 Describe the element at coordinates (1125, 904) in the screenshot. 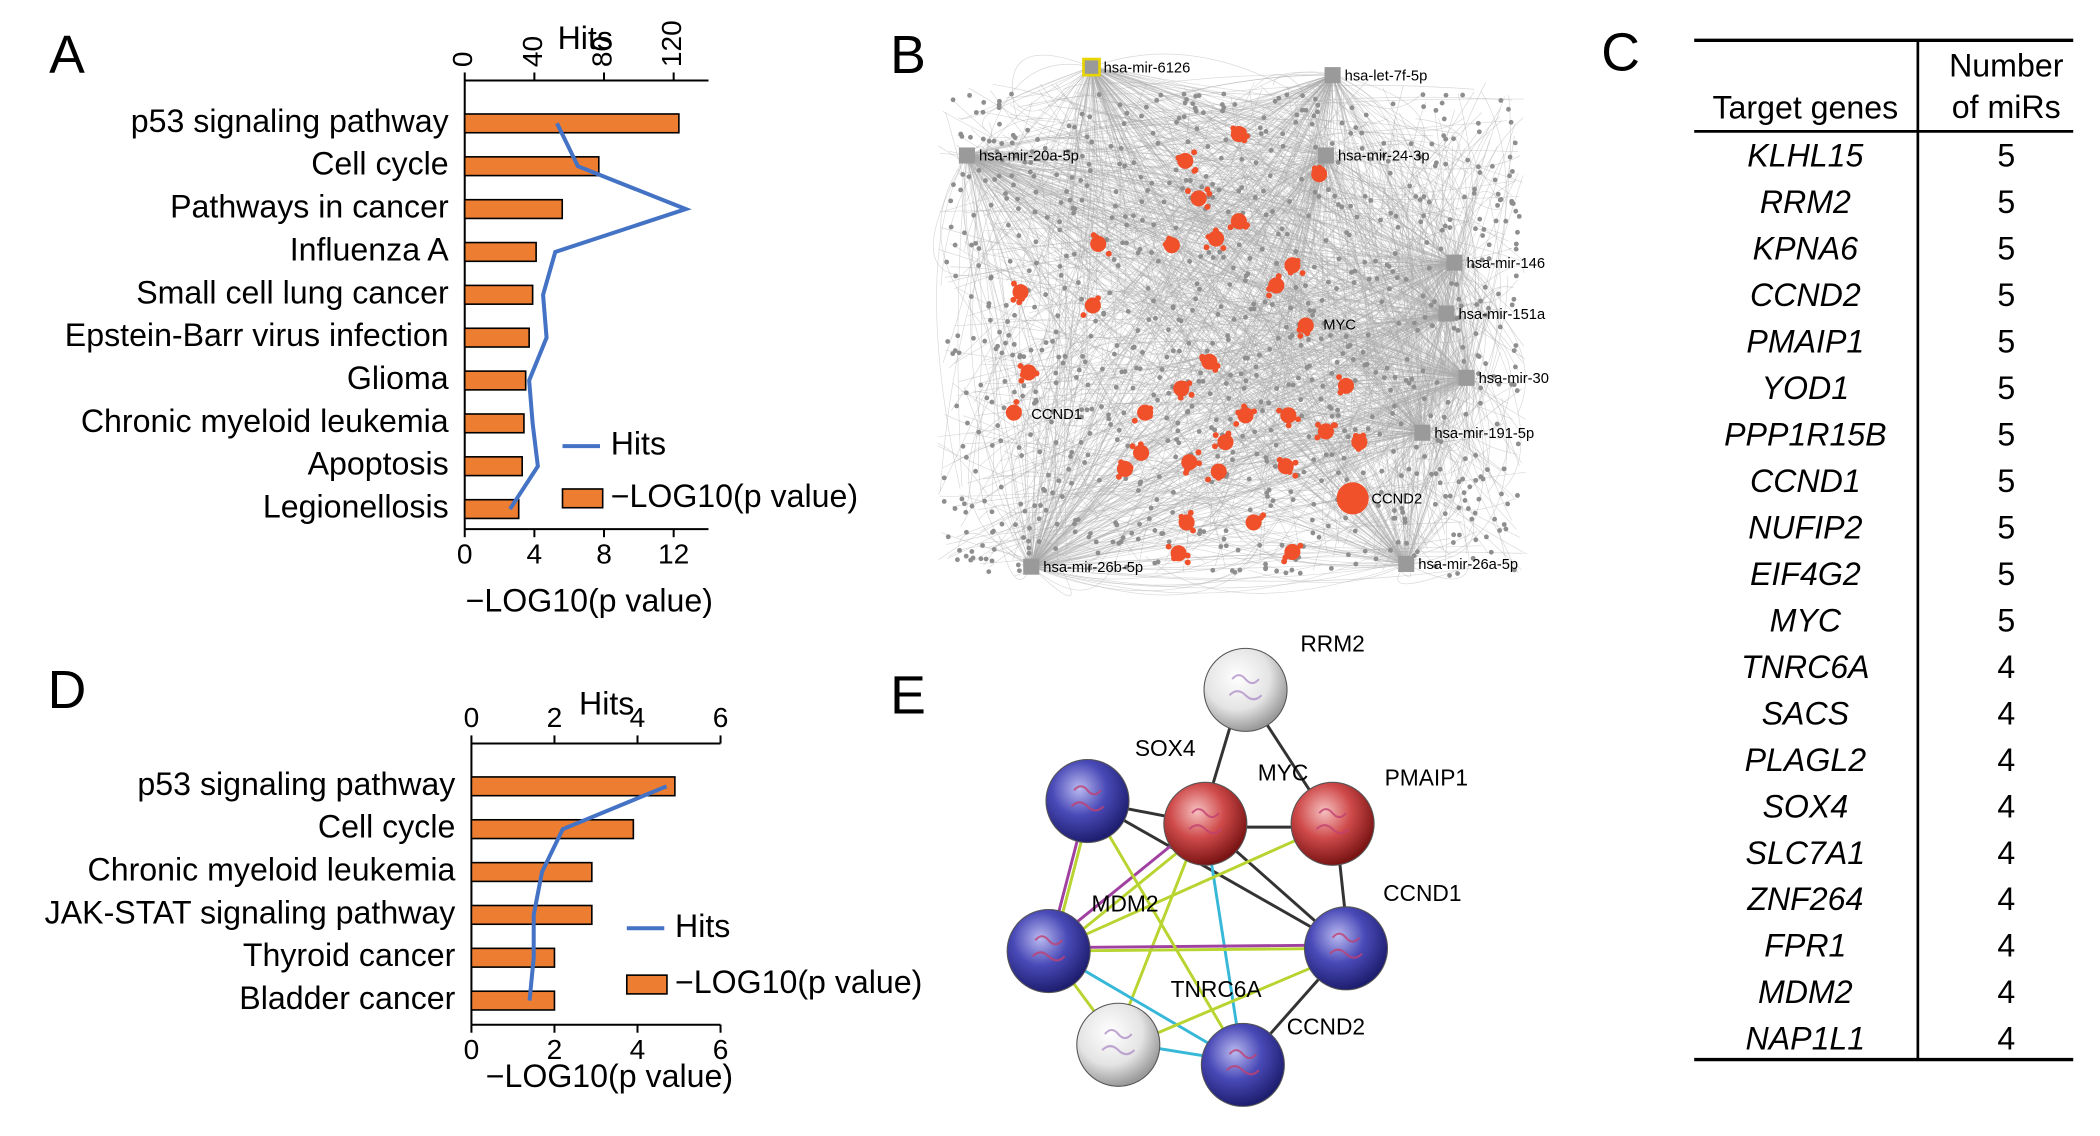

I see `protein-label: MDM2` at that location.